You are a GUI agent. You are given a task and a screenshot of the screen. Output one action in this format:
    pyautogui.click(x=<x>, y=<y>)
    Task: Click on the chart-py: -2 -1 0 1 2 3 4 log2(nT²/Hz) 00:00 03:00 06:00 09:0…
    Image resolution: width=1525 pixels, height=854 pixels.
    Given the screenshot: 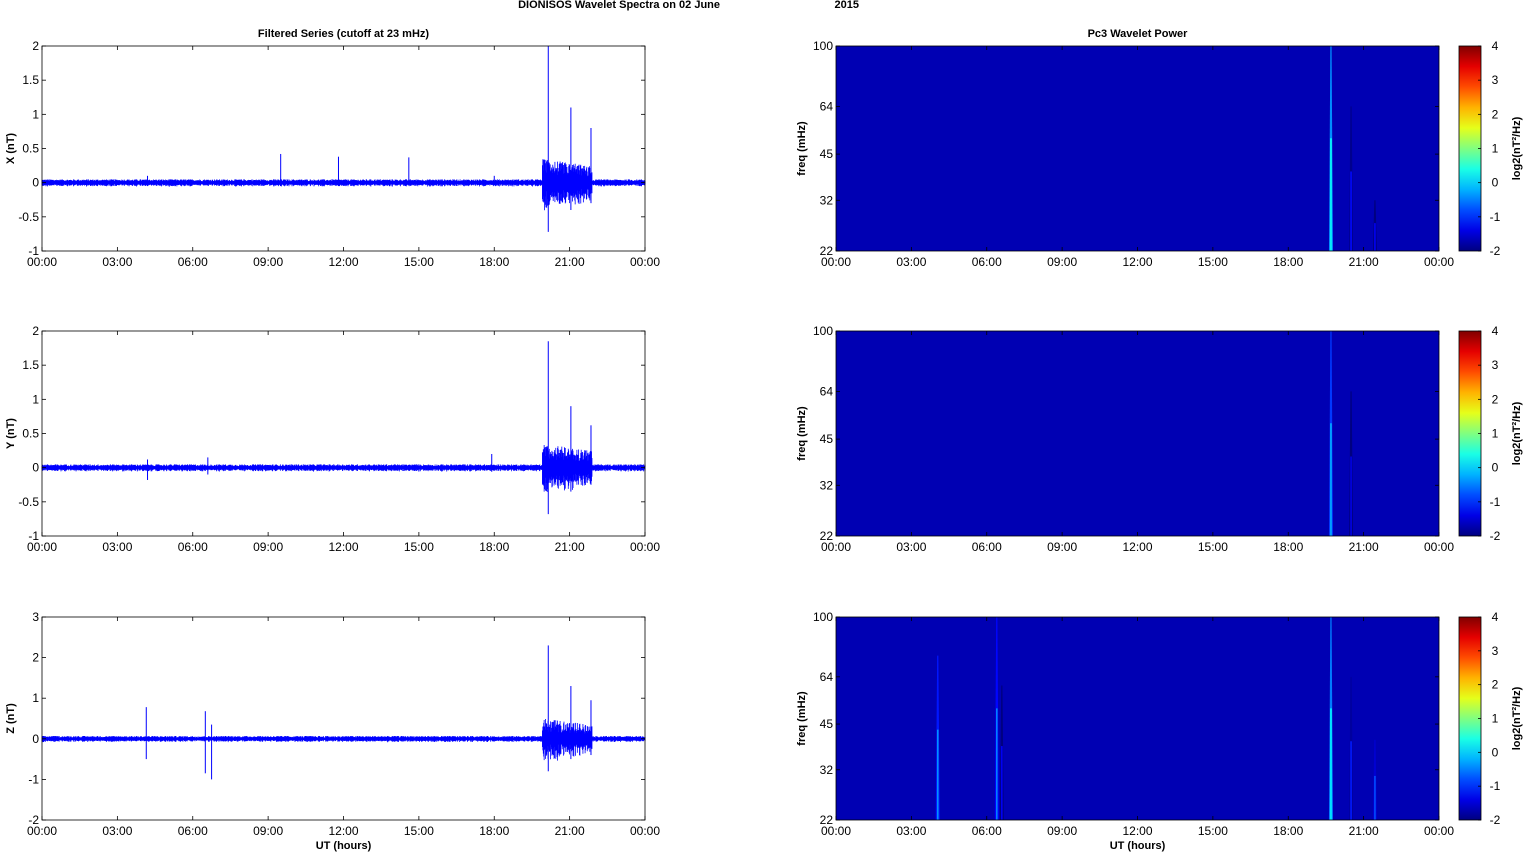 What is the action you would take?
    pyautogui.click(x=1159, y=439)
    